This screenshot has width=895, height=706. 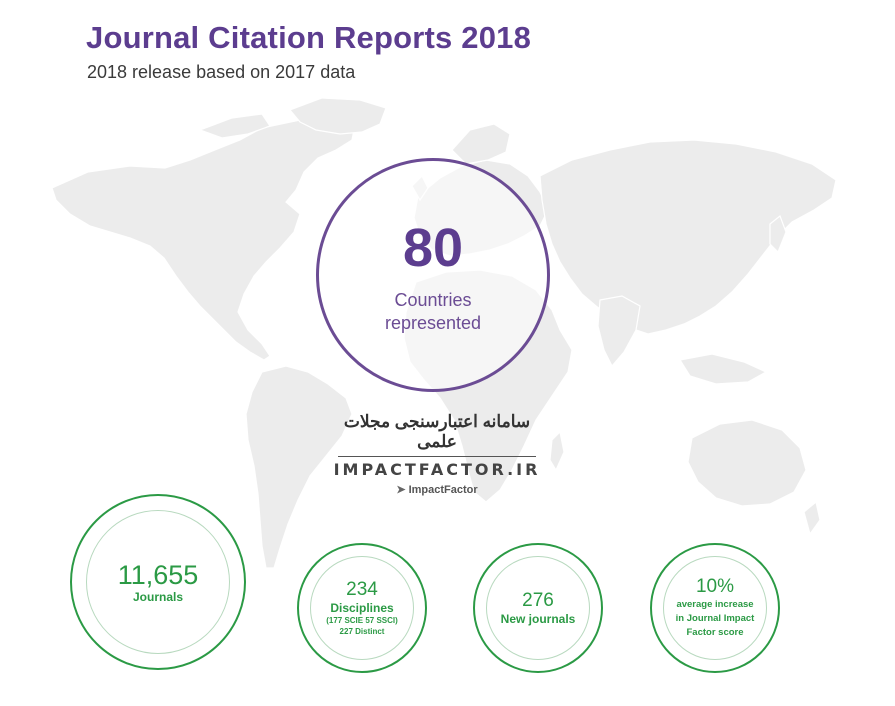 What do you see at coordinates (557, 451) in the screenshot?
I see `madagascar` at bounding box center [557, 451].